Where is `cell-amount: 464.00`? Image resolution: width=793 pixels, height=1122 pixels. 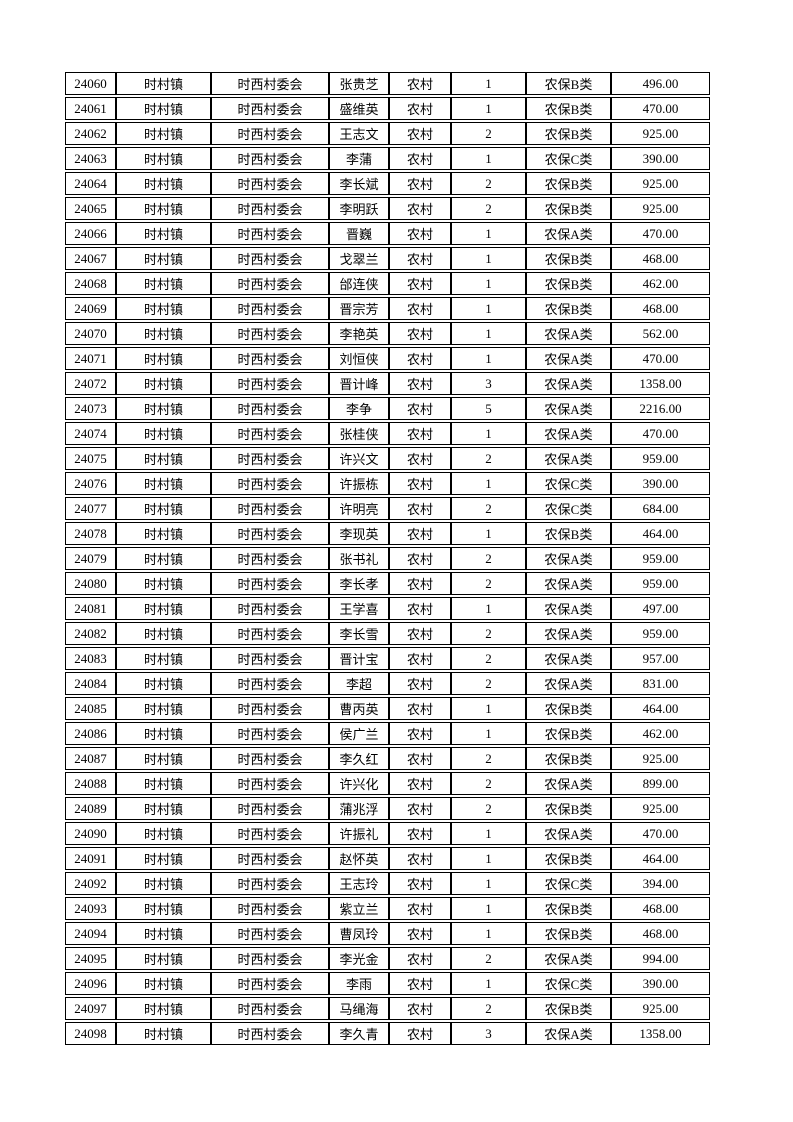
cell-amount: 464.00 is located at coordinates (660, 858).